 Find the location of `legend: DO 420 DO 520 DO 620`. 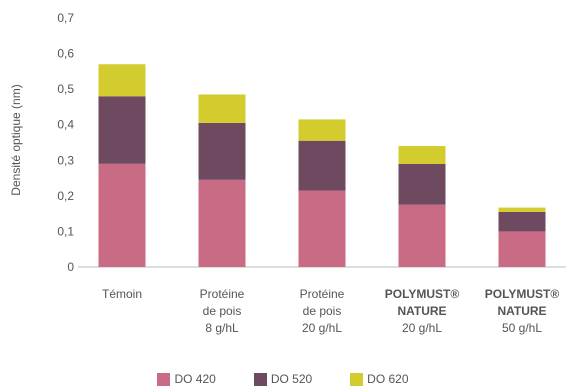

legend: DO 420 DO 520 DO 620 is located at coordinates (283, 379).